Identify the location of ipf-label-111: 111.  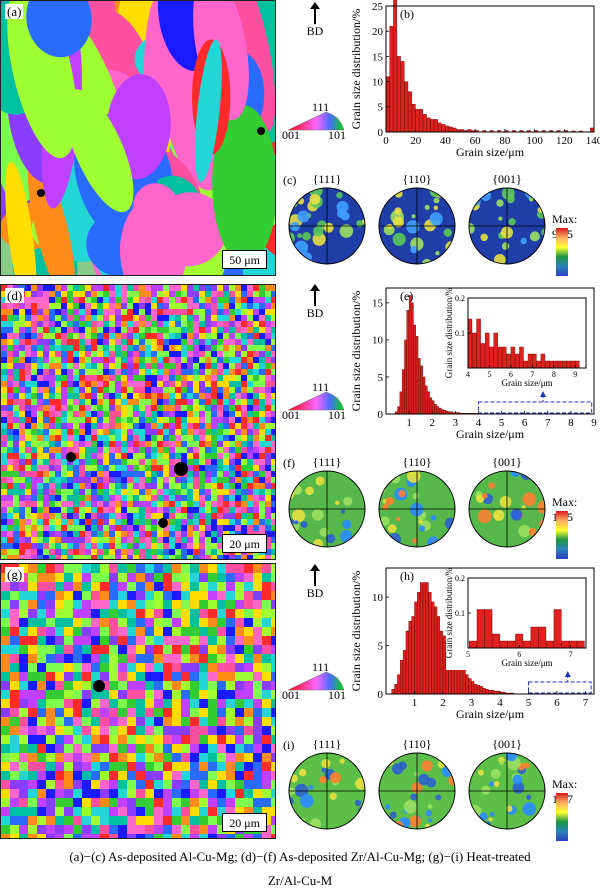
(321, 667).